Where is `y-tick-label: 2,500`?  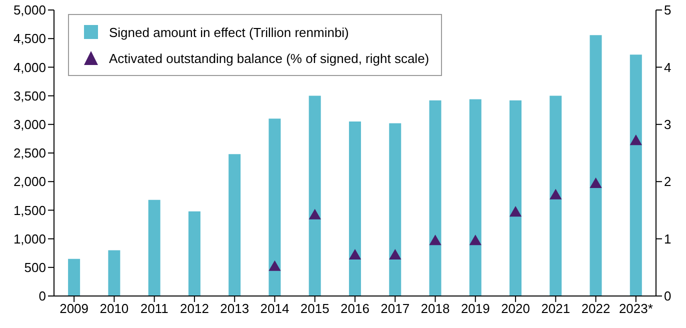 y-tick-label: 2,500 is located at coordinates (29, 153).